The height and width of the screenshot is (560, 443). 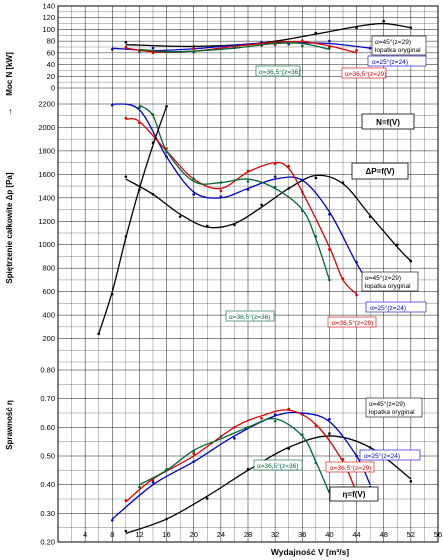 I want to click on title-box-power: N=f(V), so click(x=388, y=121).